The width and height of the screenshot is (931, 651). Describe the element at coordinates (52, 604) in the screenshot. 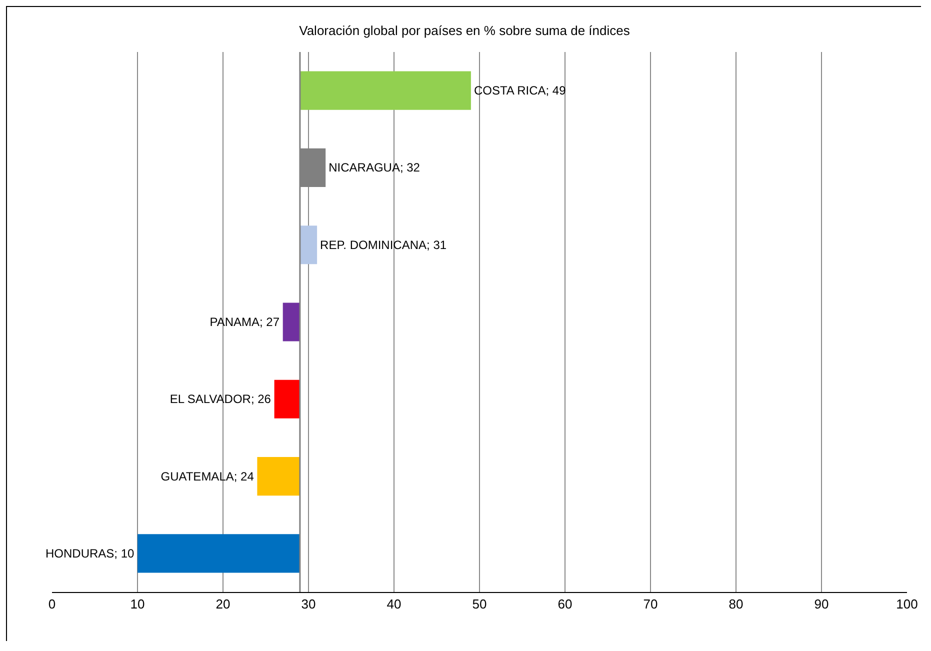

I see `x-tick-label: 0` at that location.